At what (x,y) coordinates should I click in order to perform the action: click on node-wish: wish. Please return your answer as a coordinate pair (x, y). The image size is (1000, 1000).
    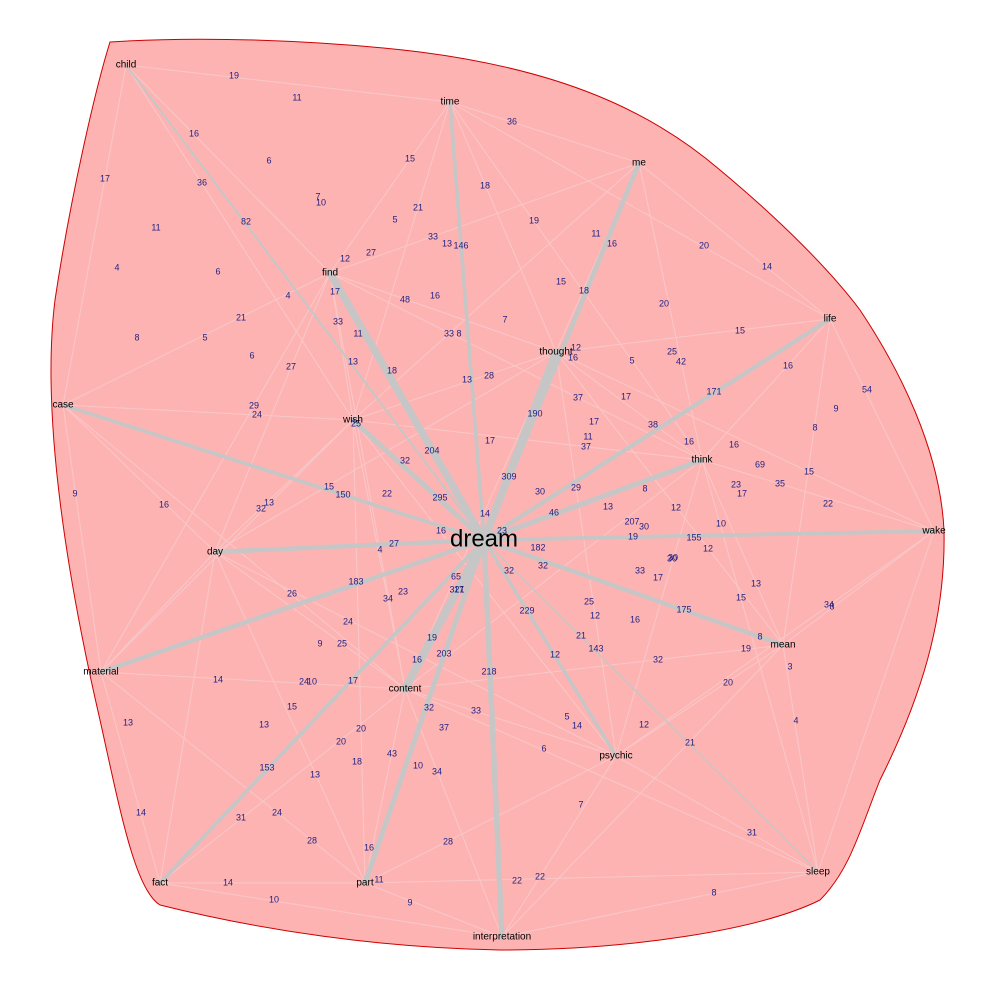
    Looking at the image, I should click on (352, 420).